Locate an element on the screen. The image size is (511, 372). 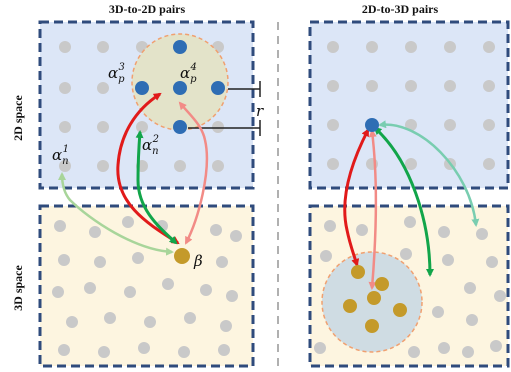
arrow-lightgreen-left is located at coordinates (116, 214).